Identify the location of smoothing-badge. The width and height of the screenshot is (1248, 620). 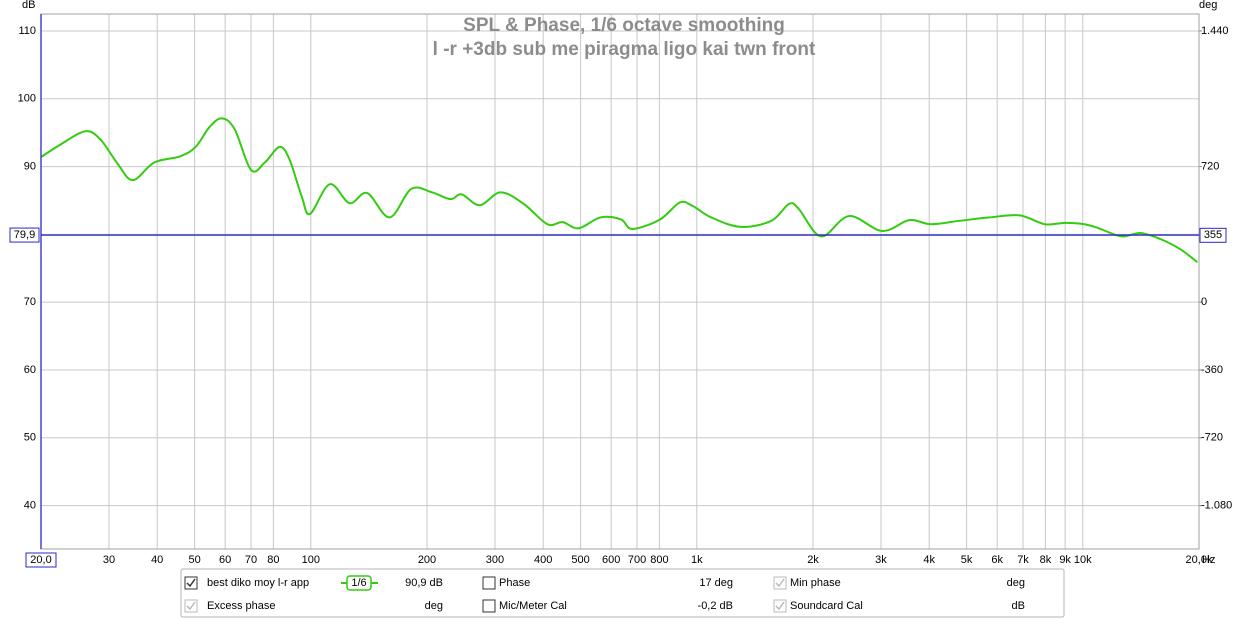
(359, 583).